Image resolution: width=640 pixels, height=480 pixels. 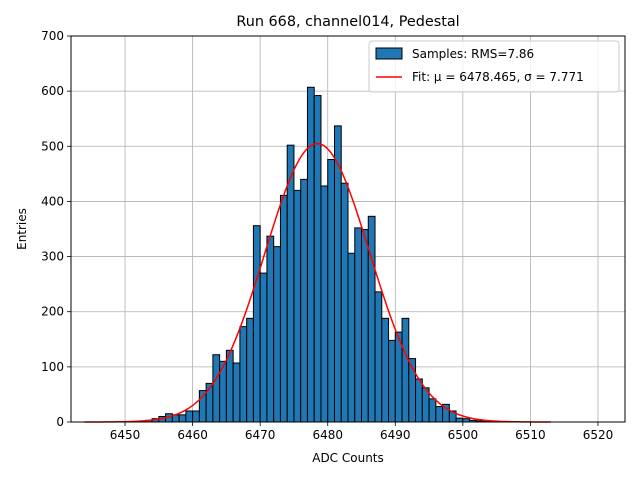 I want to click on legend-histogram-label: Samples: RMS=7.86, so click(x=473, y=54).